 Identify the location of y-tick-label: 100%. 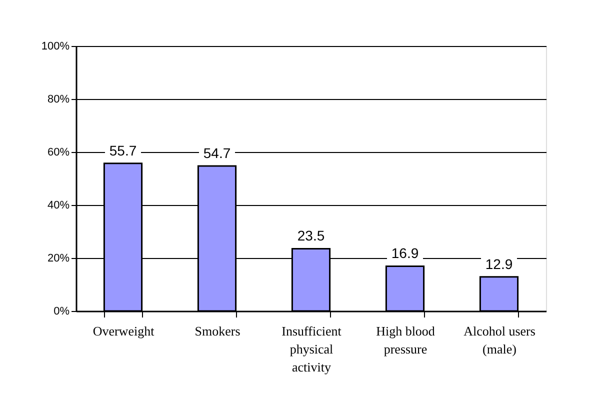
(55, 46).